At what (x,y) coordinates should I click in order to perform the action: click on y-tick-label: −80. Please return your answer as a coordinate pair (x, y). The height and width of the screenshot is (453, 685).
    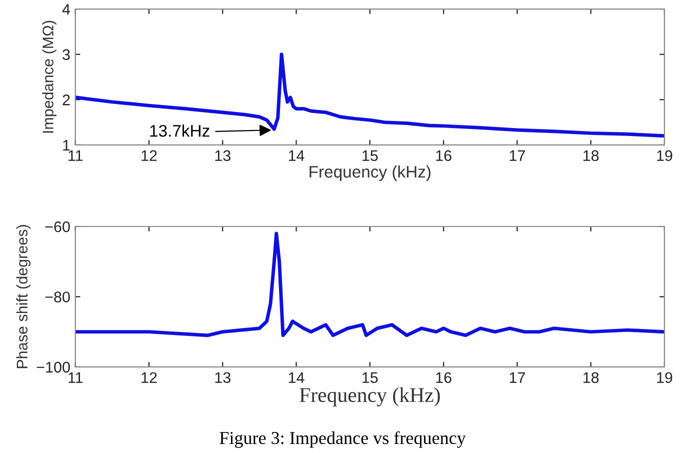
    Looking at the image, I should click on (57, 297).